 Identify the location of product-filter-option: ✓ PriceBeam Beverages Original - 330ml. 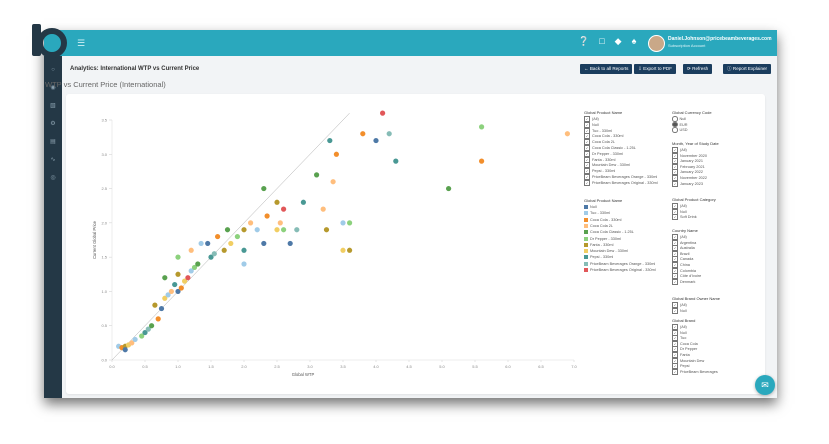
(621, 182).